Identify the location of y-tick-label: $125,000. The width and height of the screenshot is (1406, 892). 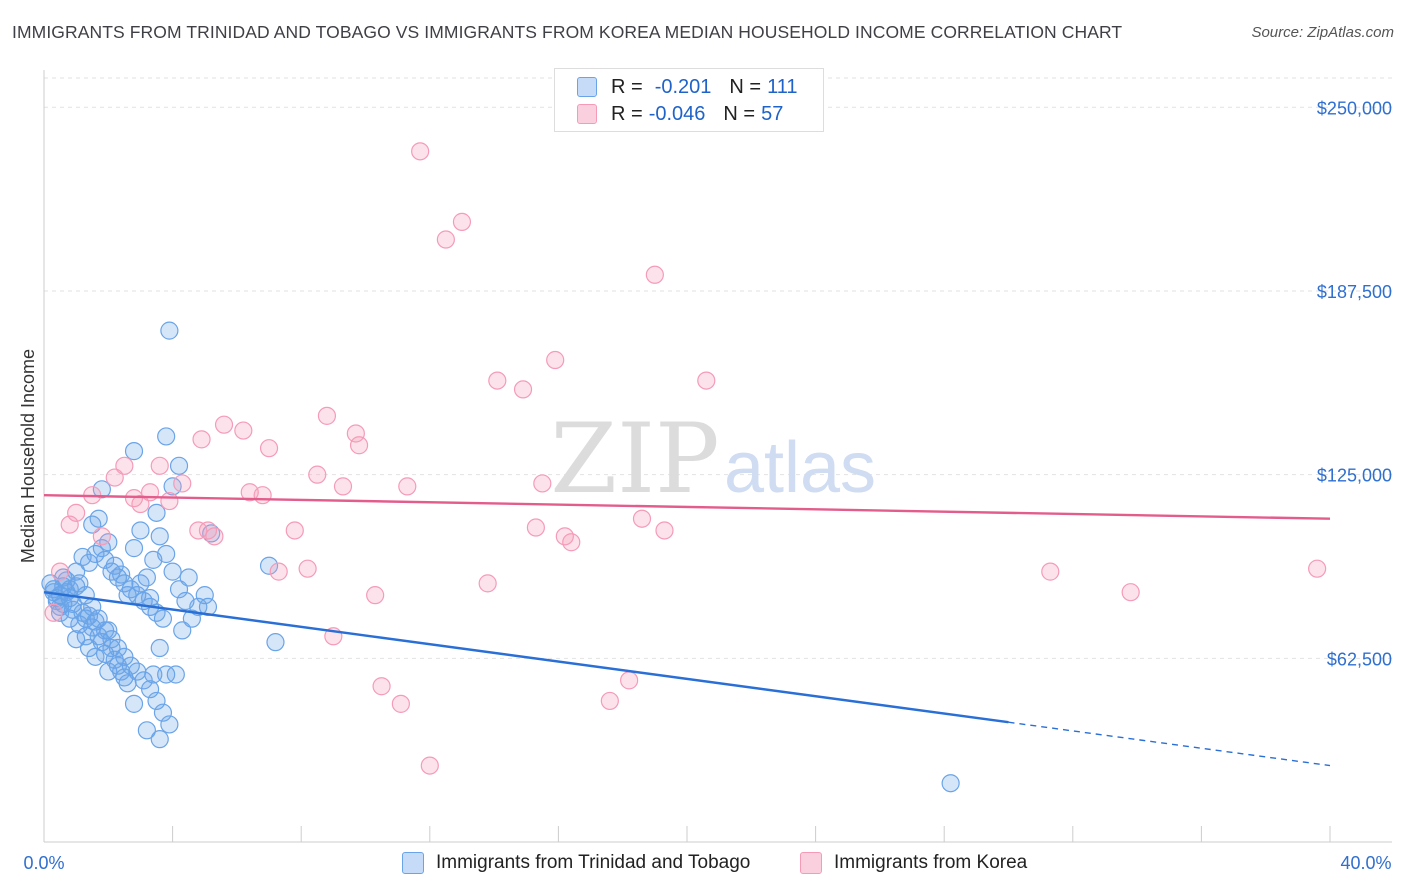
(1354, 476).